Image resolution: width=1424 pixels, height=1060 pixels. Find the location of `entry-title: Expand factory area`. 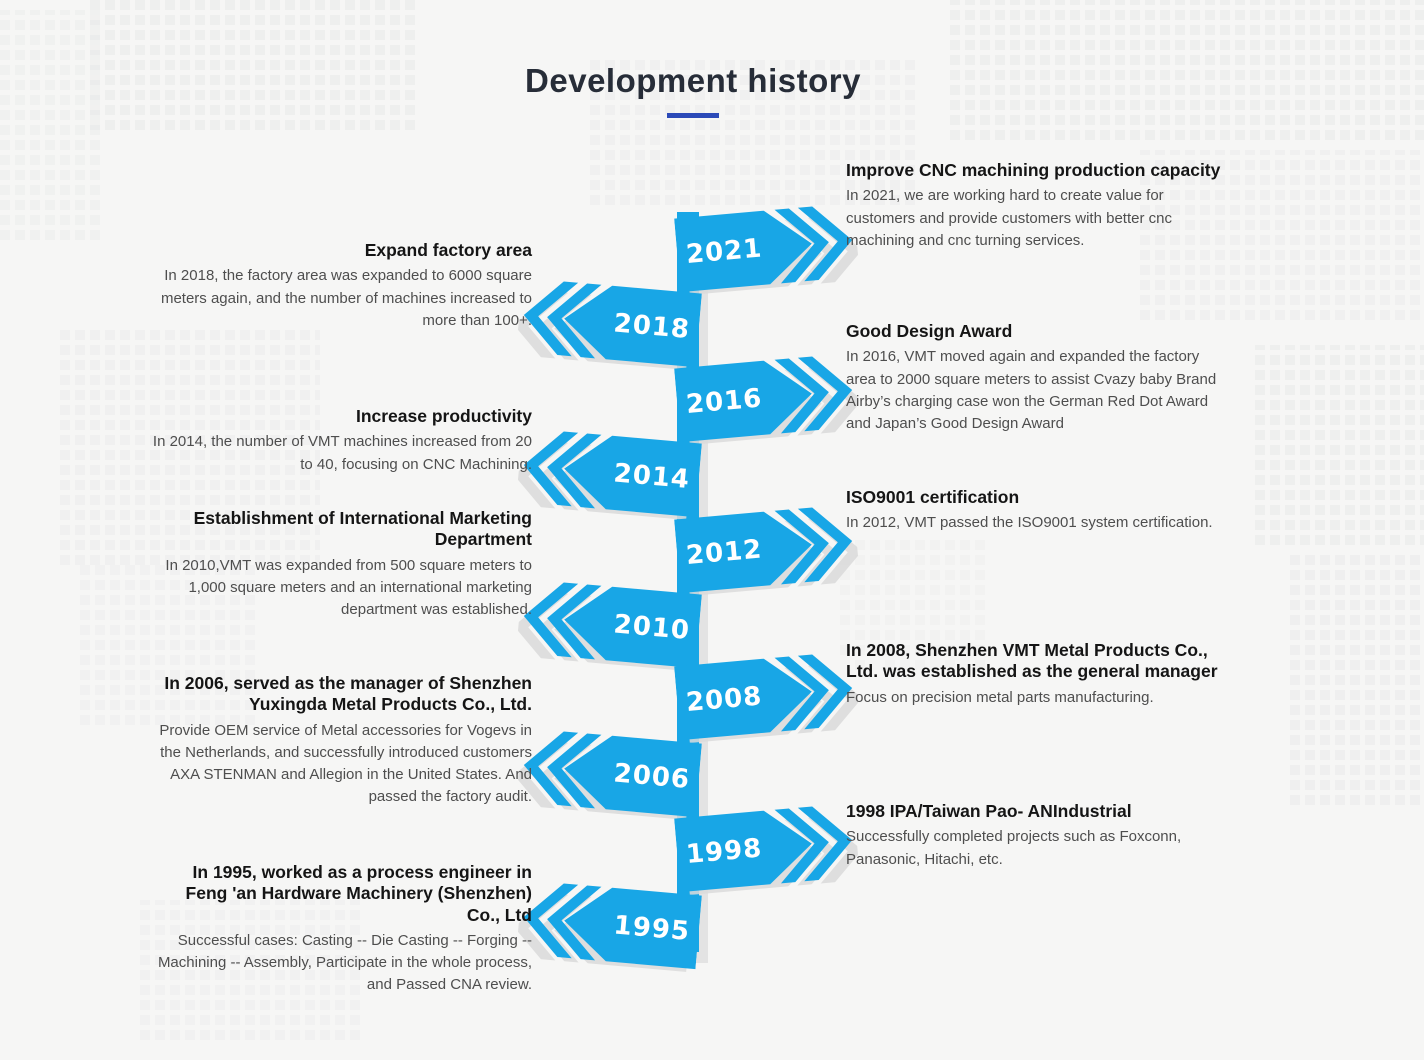

entry-title: Expand factory area is located at coordinates (448, 250).